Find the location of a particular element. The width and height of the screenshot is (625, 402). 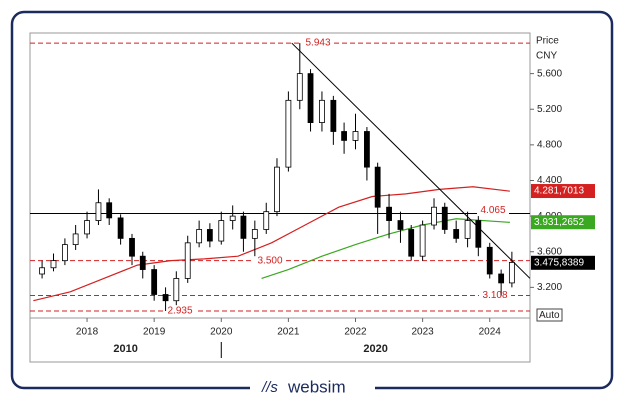

x-tick-label: 2018 is located at coordinates (87, 332).